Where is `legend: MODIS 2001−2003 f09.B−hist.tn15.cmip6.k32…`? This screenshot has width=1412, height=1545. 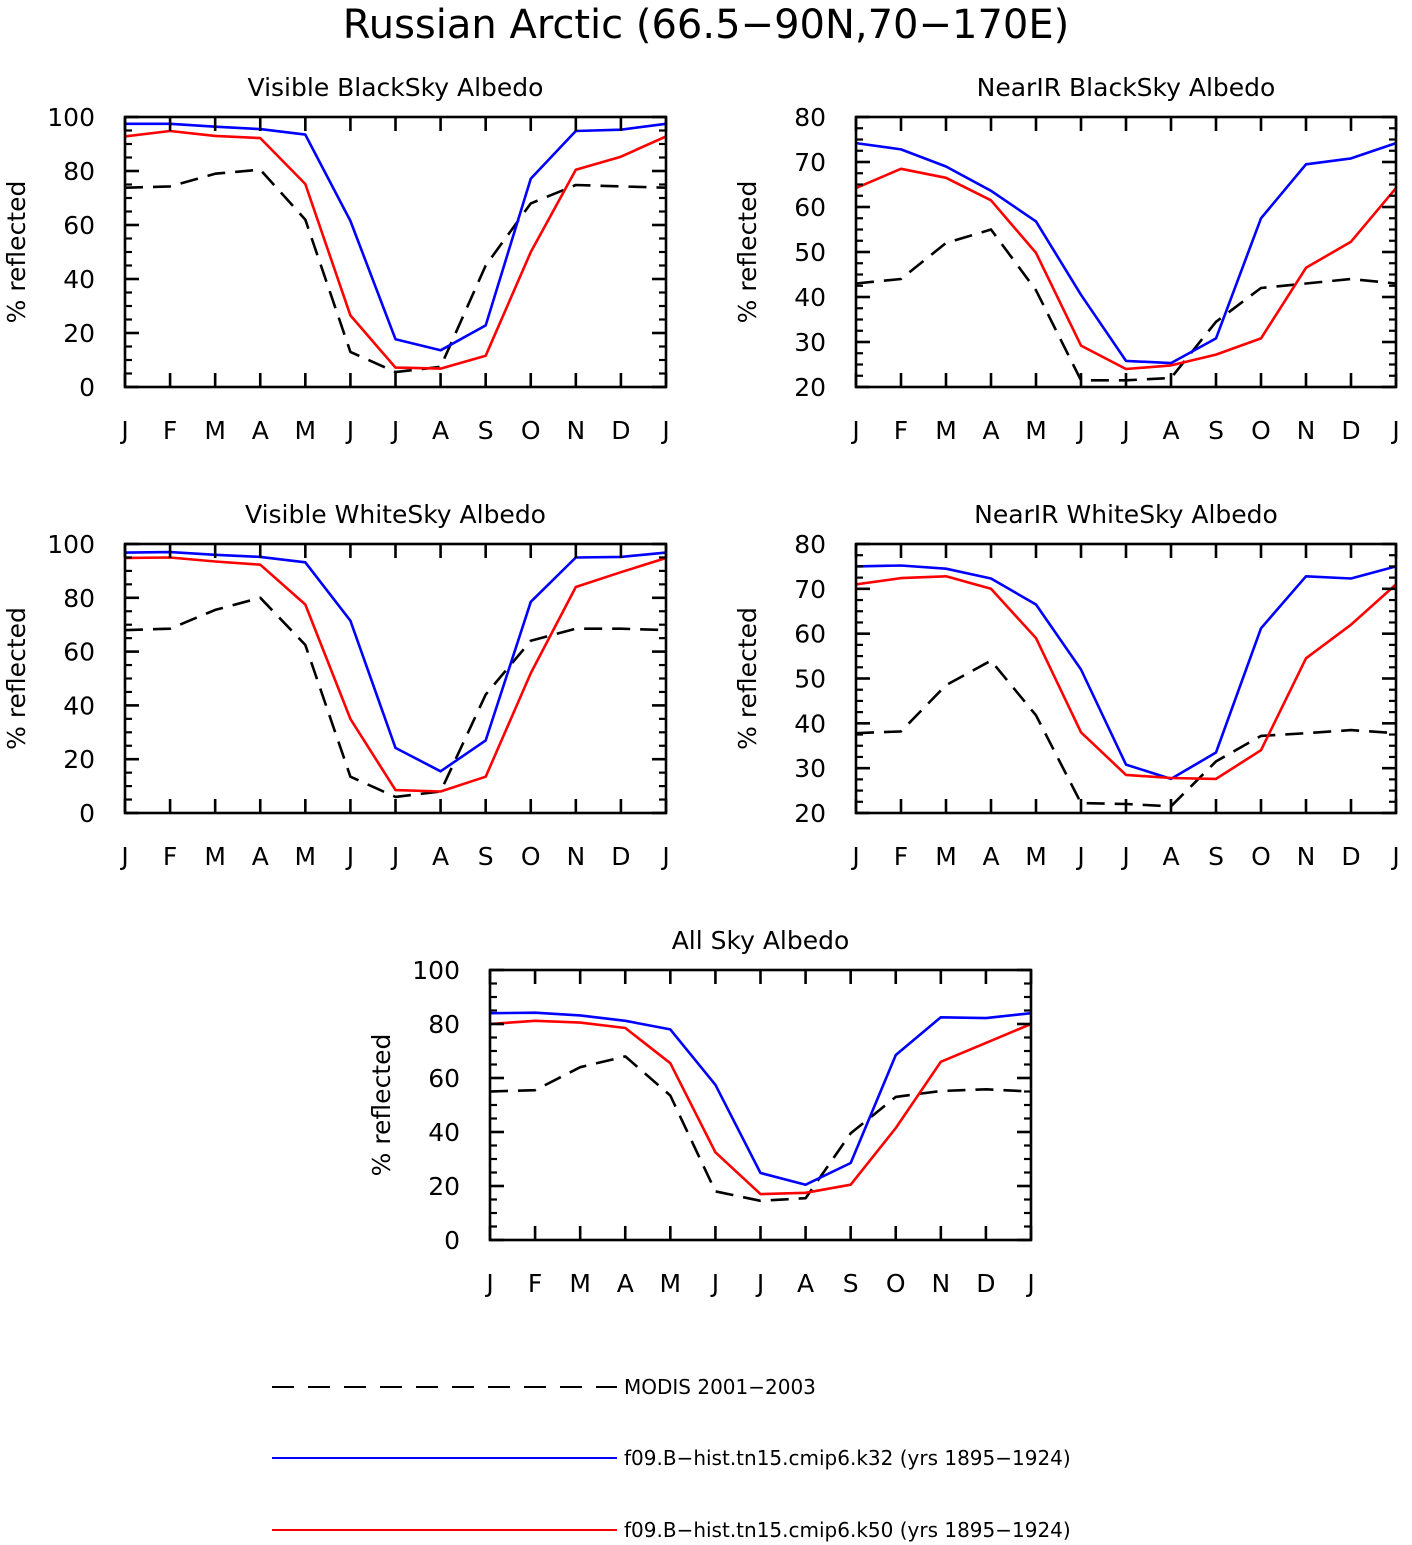
legend: MODIS 2001−2003 f09.B−hist.tn15.cmip6.k32… is located at coordinates (671, 1458).